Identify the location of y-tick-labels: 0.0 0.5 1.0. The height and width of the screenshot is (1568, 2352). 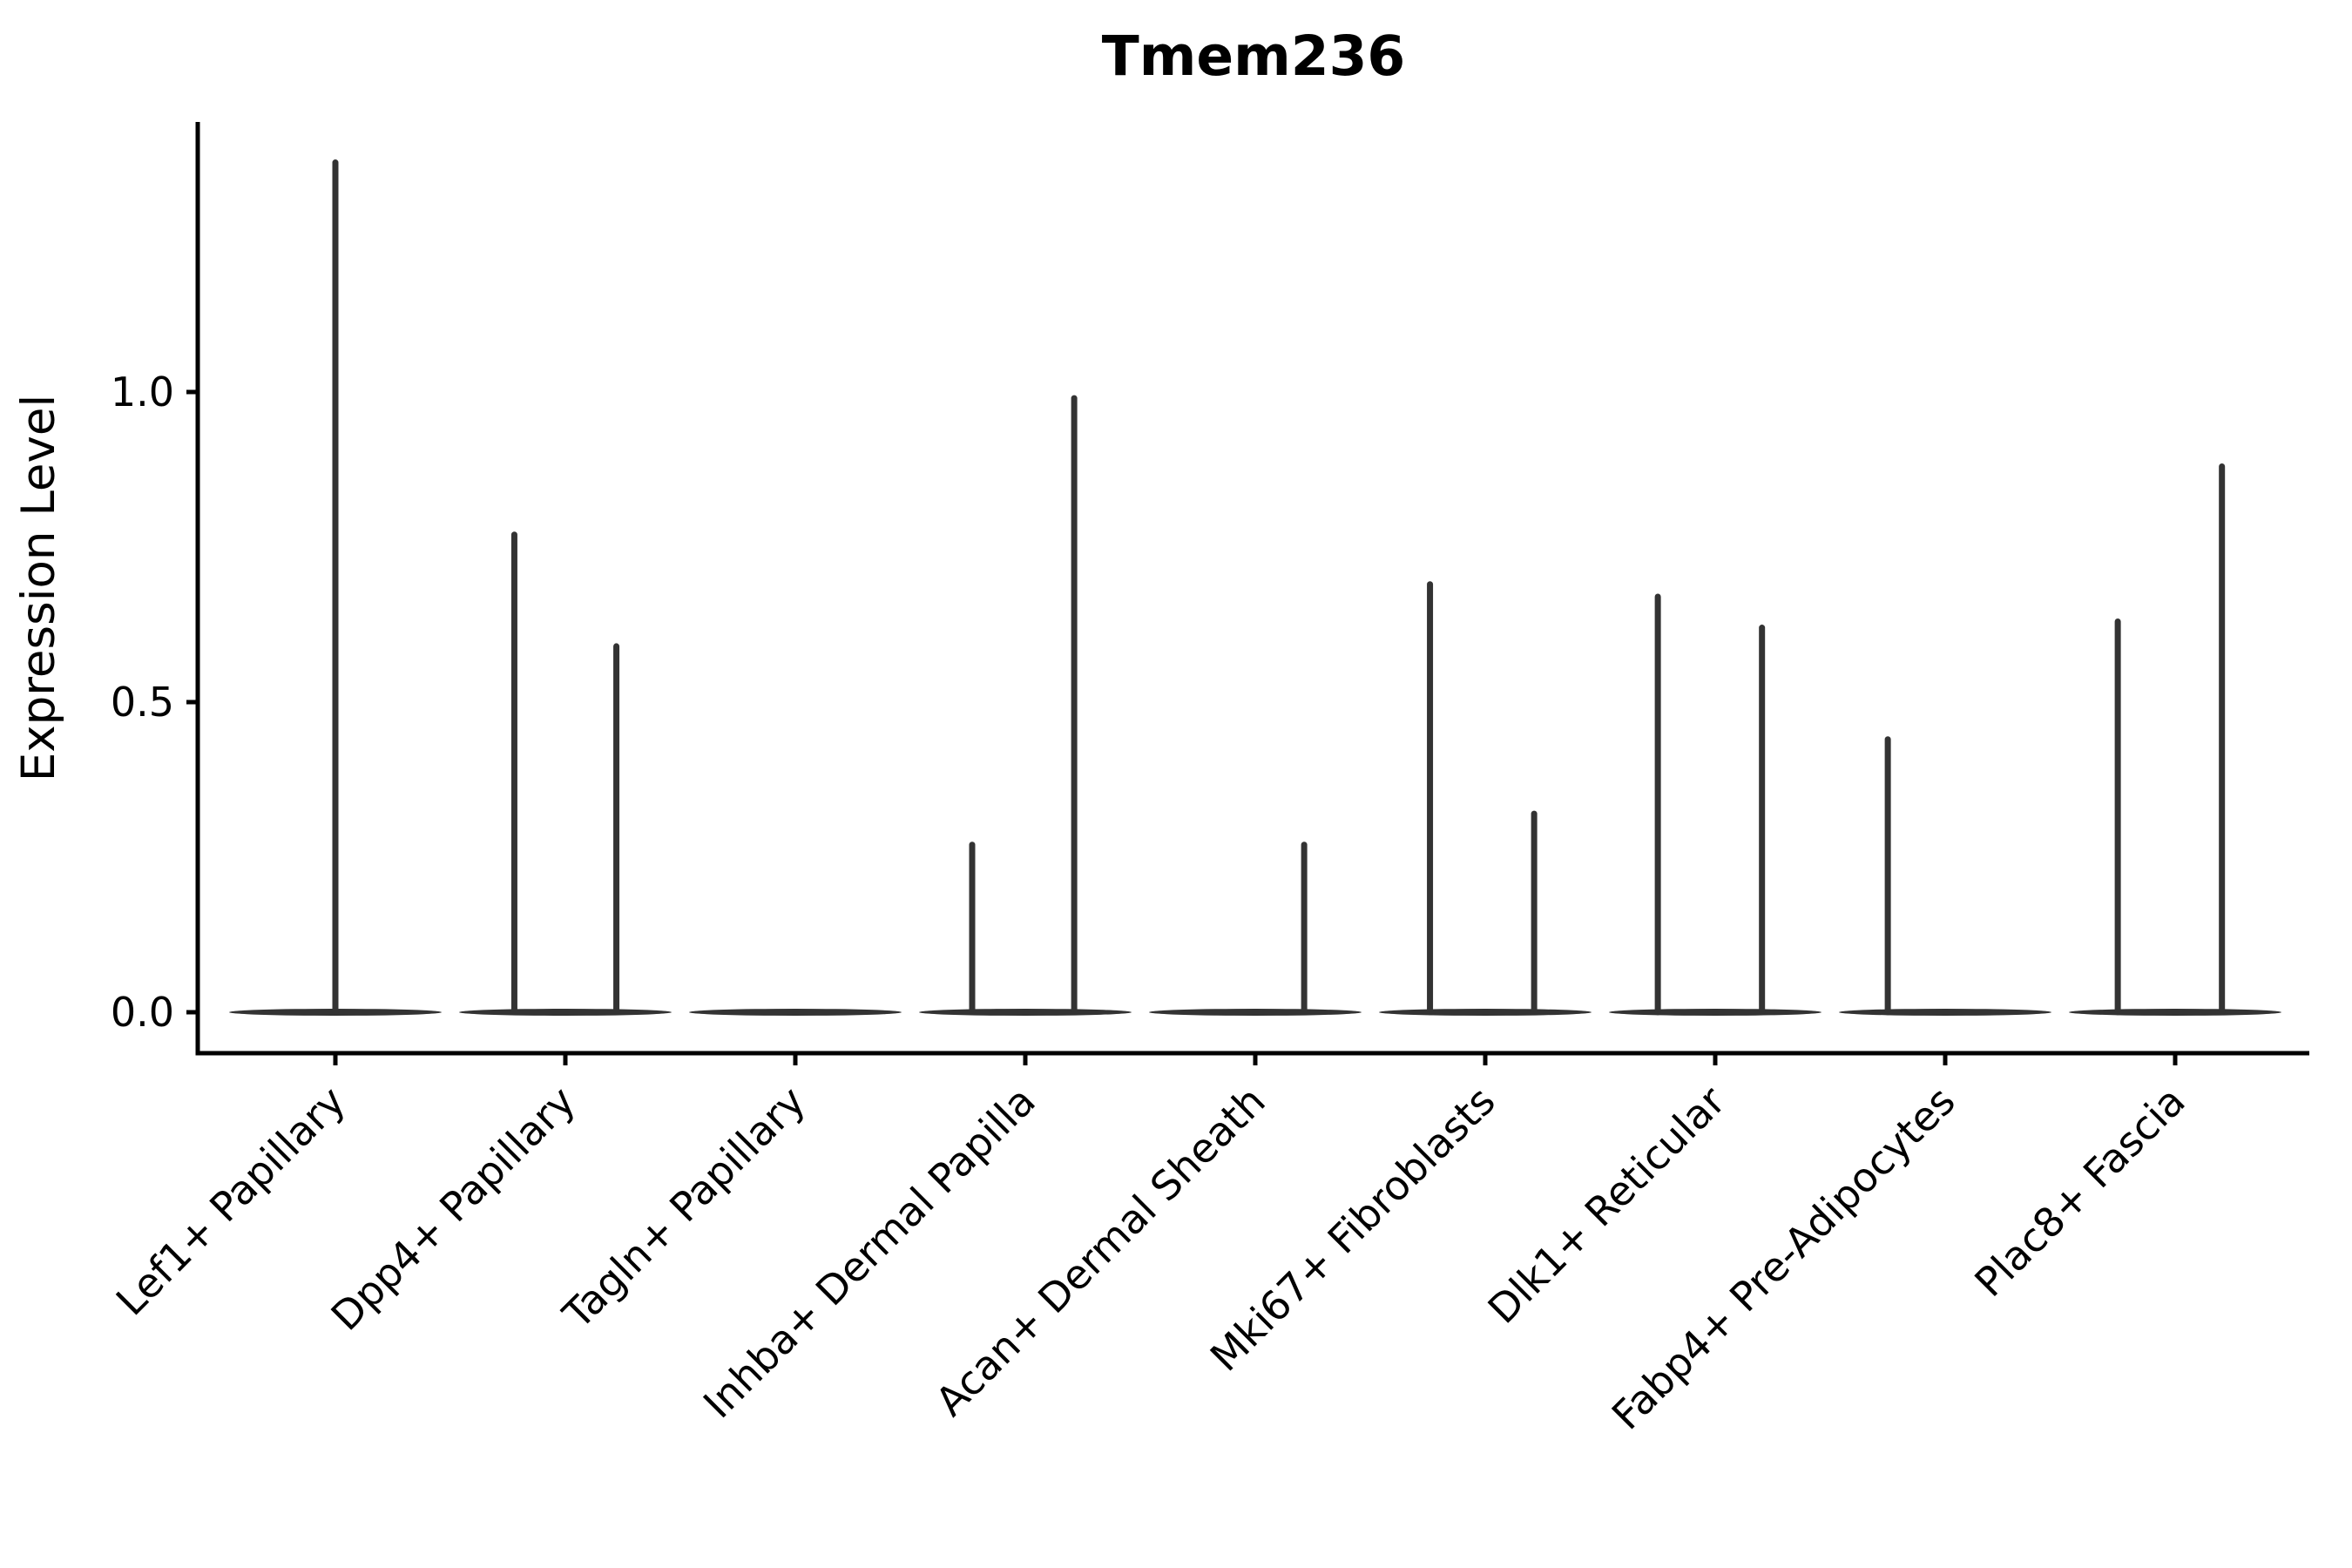
(142, 702).